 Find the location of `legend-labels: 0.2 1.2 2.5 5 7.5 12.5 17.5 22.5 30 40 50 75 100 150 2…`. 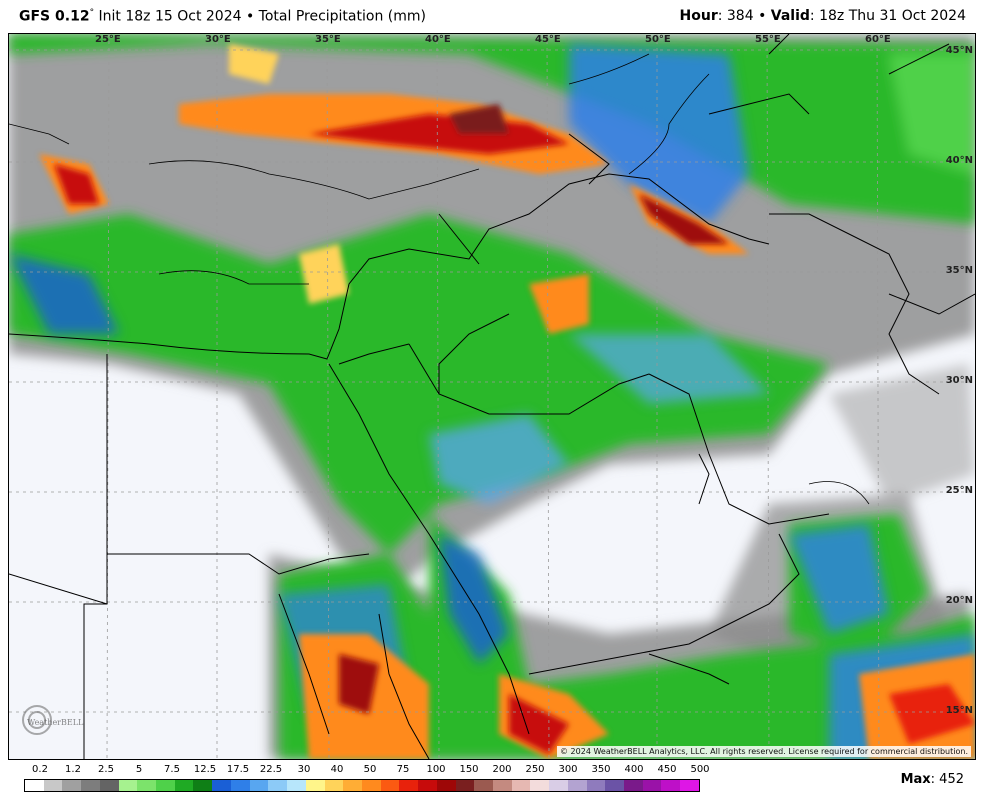

legend-labels: 0.2 1.2 2.5 5 7.5 12.5 17.5 22.5 30 40 50 75 100 150 2… is located at coordinates (367, 771).